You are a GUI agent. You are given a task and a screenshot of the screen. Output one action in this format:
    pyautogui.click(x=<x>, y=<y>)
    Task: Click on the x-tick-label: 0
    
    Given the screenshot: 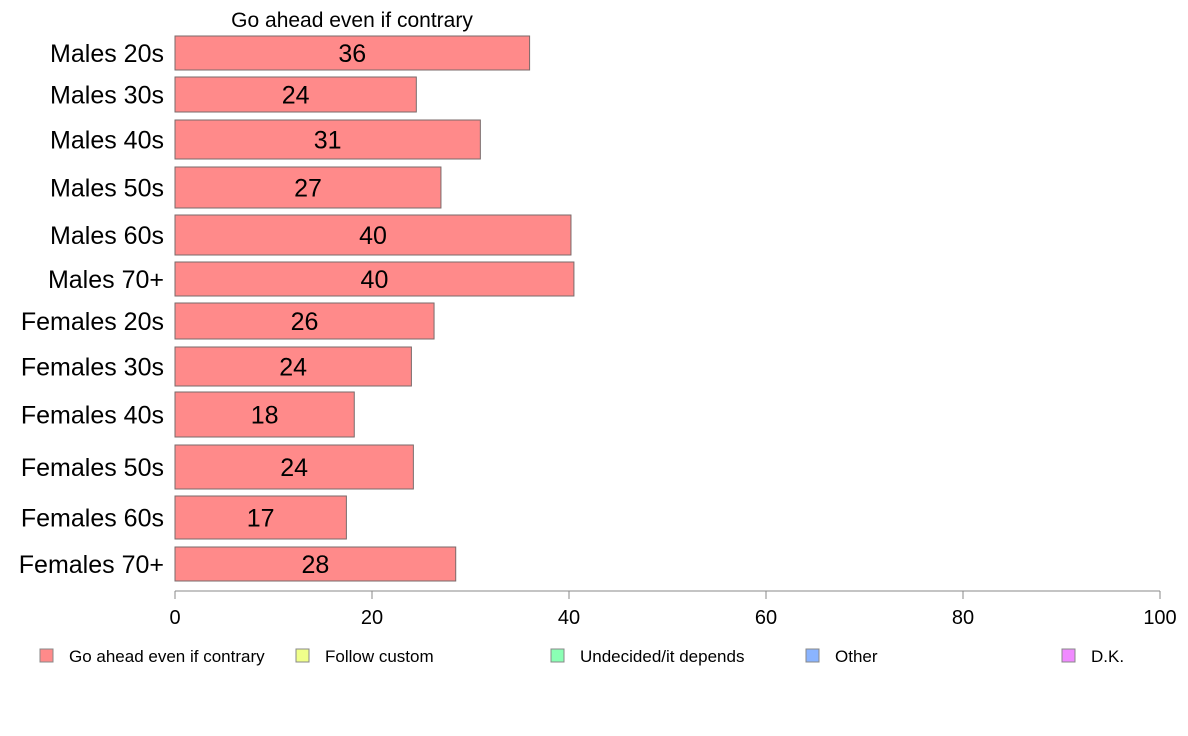 What is the action you would take?
    pyautogui.click(x=174, y=618)
    